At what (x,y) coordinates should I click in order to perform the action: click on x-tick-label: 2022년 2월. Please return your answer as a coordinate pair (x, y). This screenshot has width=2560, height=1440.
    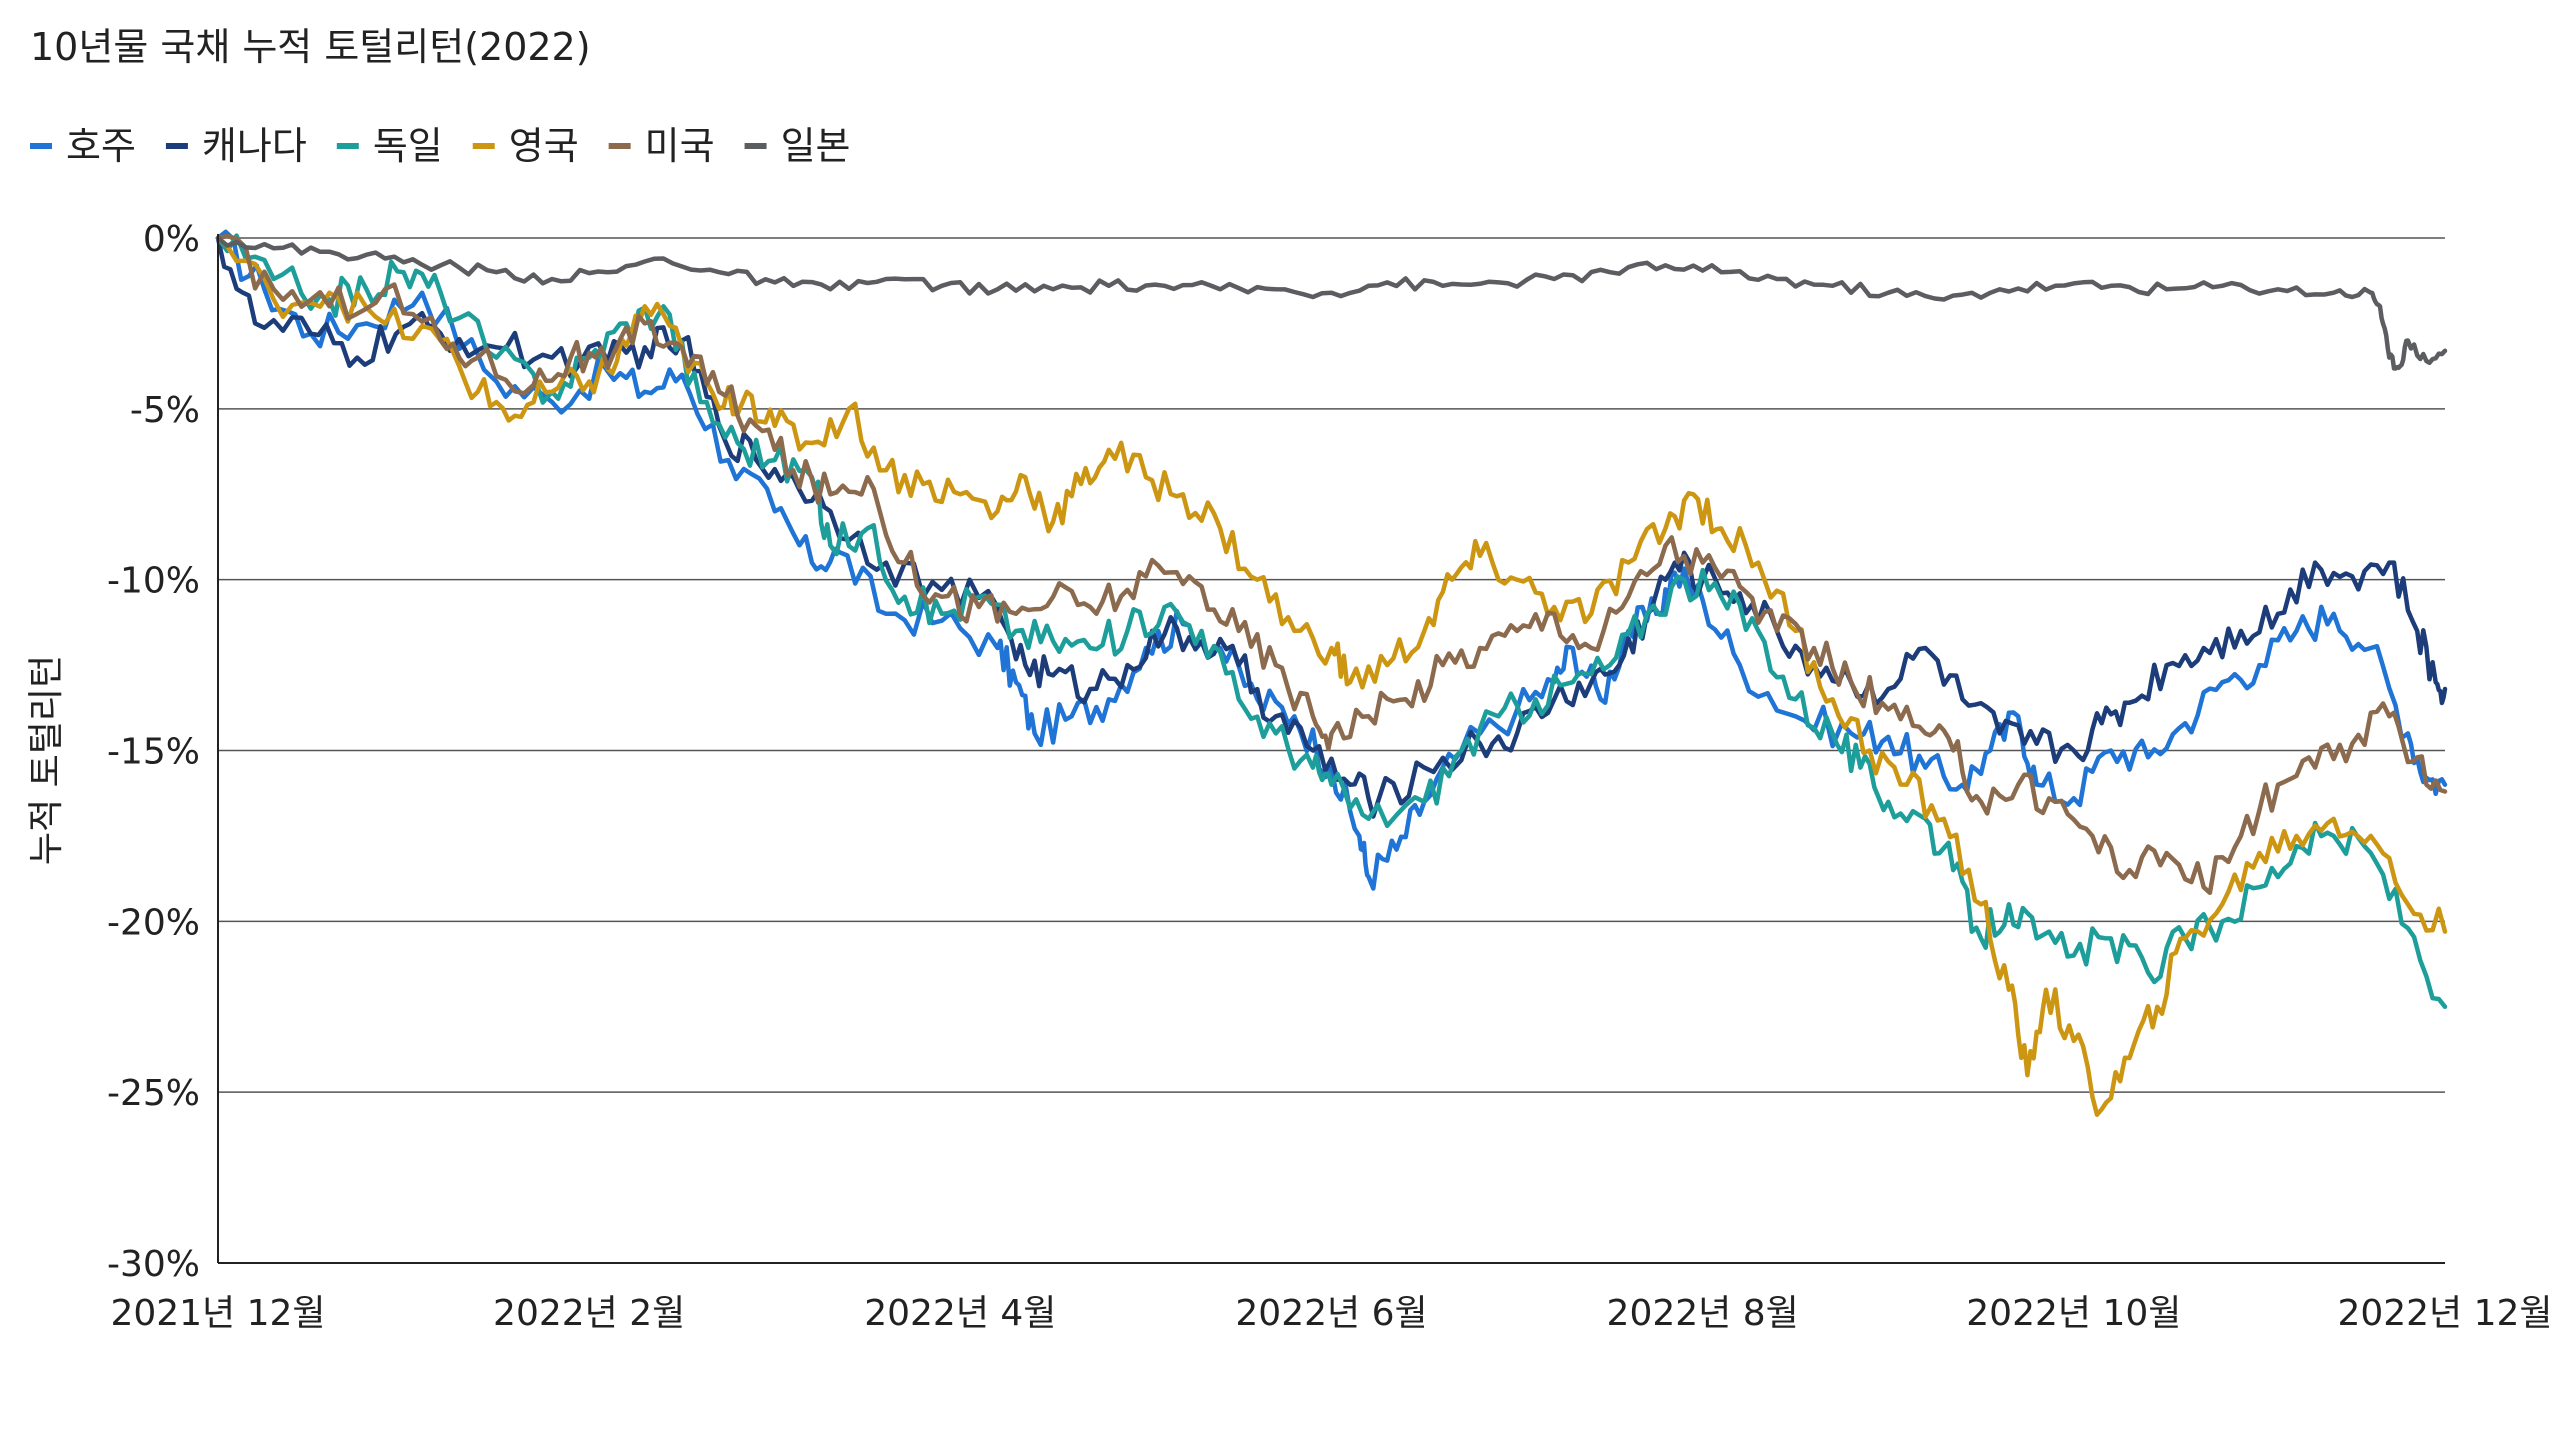
    Looking at the image, I should click on (589, 1313).